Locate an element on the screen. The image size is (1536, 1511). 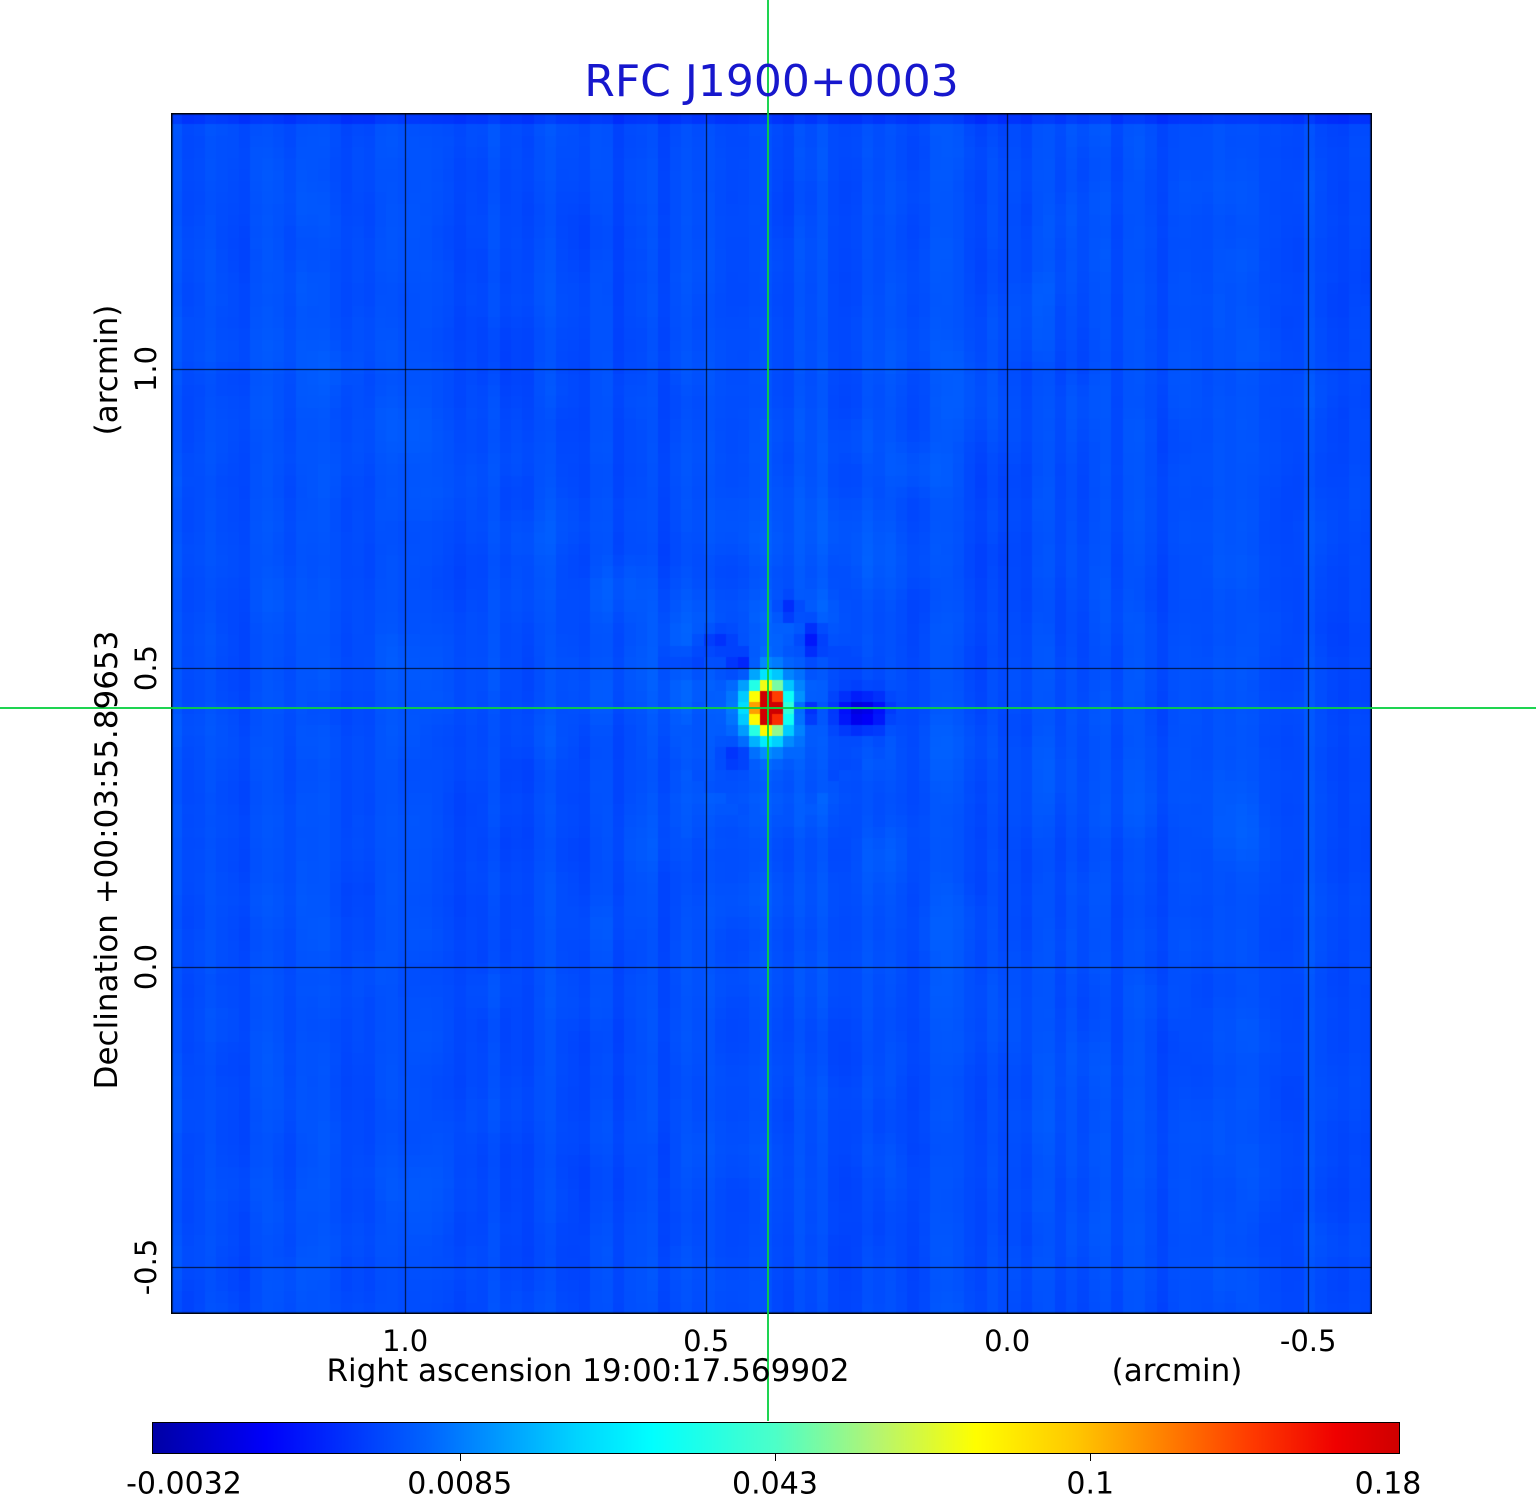
colorbar-gradient is located at coordinates (776, 1438).